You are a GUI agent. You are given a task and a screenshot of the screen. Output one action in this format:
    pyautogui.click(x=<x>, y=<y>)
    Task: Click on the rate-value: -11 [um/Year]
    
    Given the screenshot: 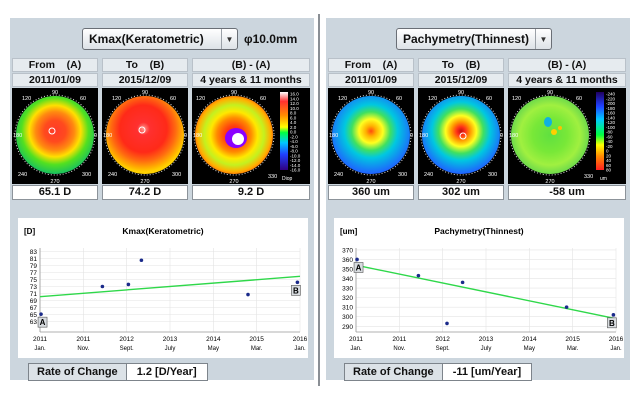 What is the action you would take?
    pyautogui.click(x=487, y=372)
    